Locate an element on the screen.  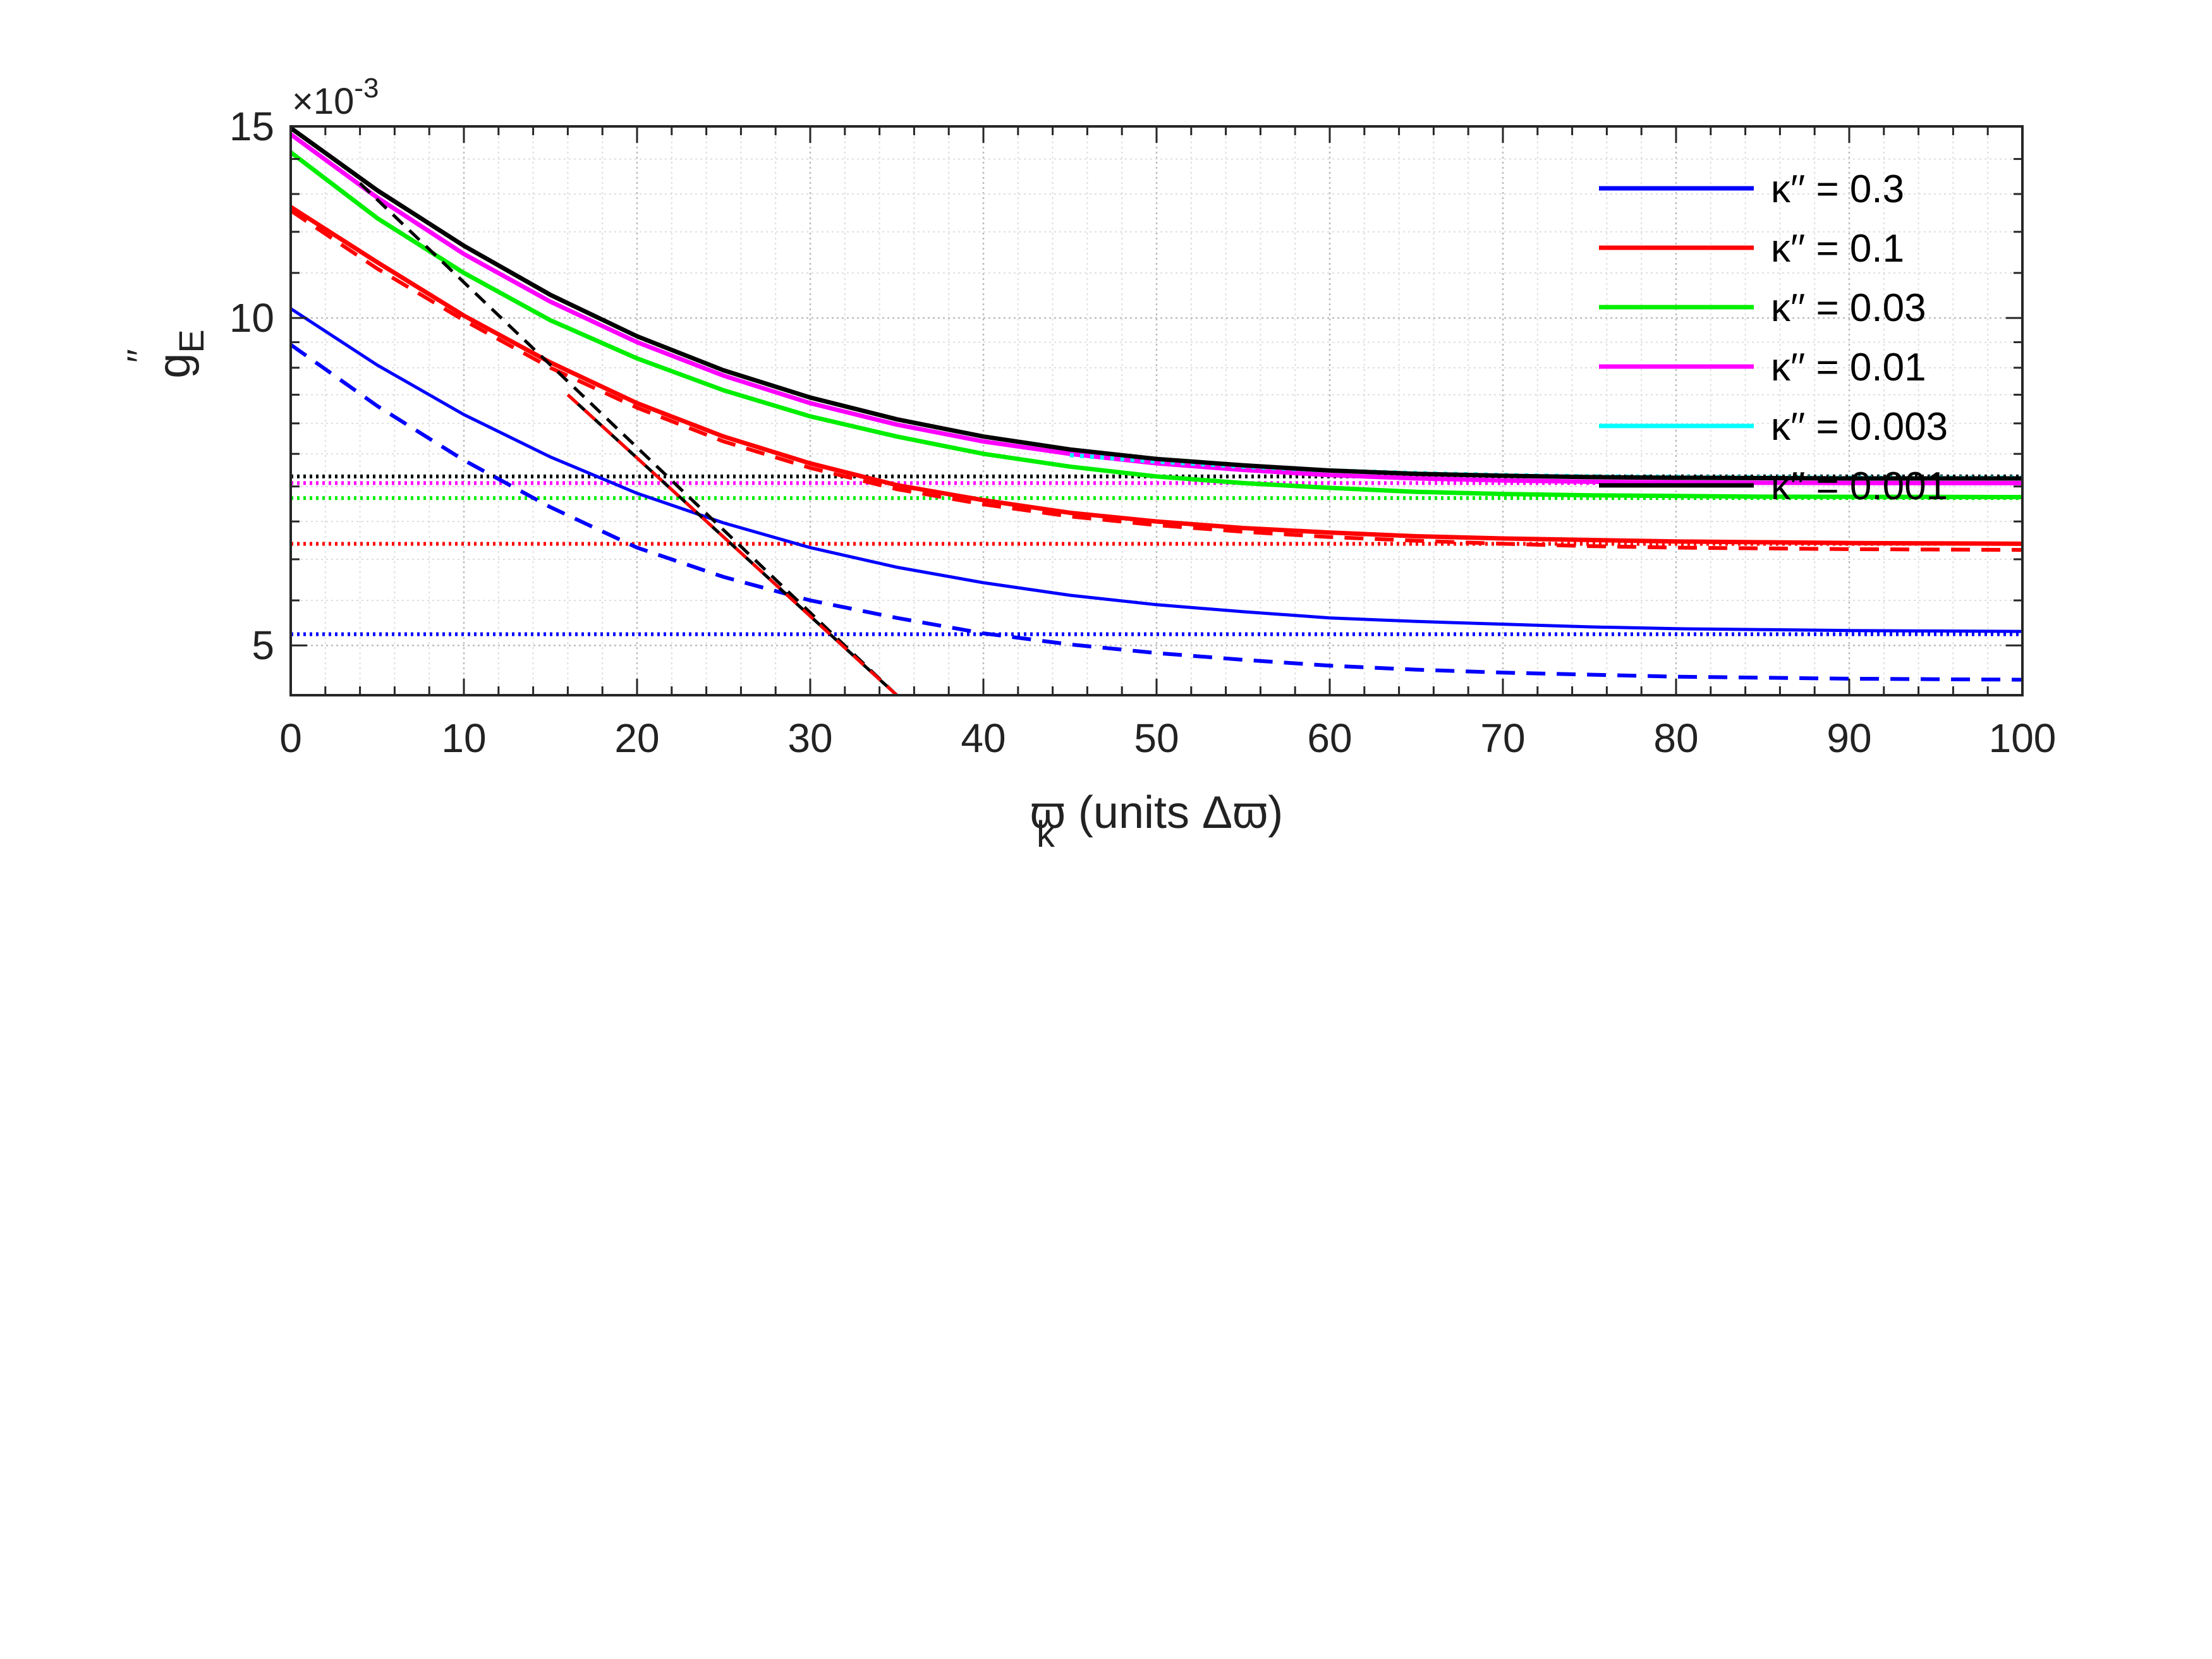
x-axis-title: ϖ (units Δϖ) is located at coordinates (1157, 812).